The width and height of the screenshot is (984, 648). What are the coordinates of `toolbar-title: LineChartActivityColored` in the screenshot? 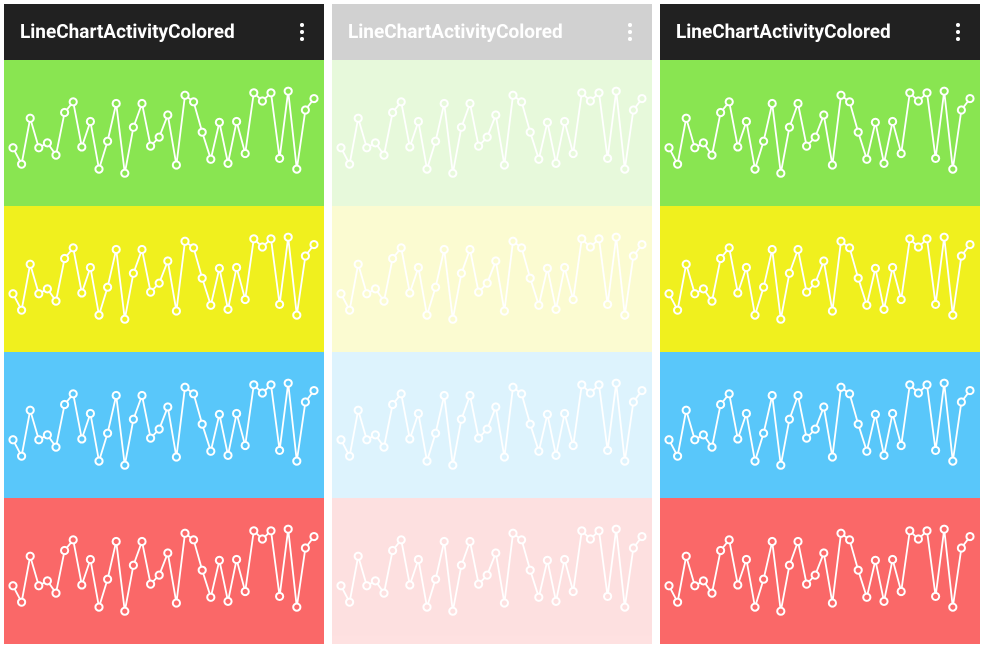 It's located at (783, 31).